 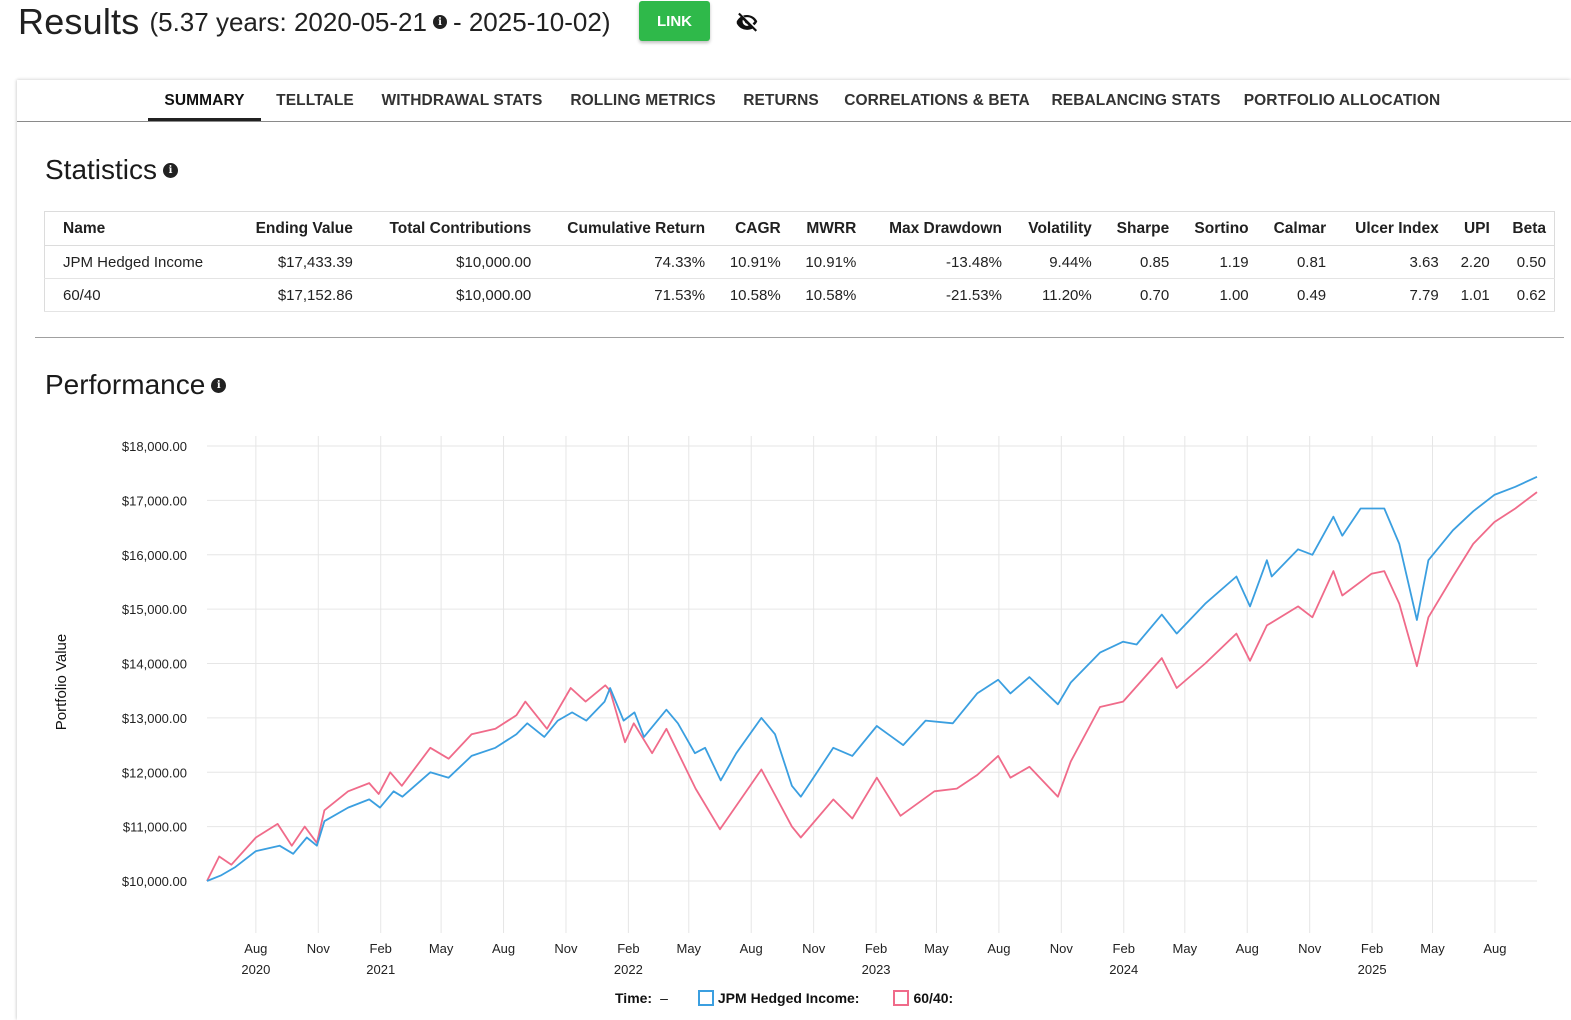 I want to click on cell: 60/40, so click(x=138, y=295).